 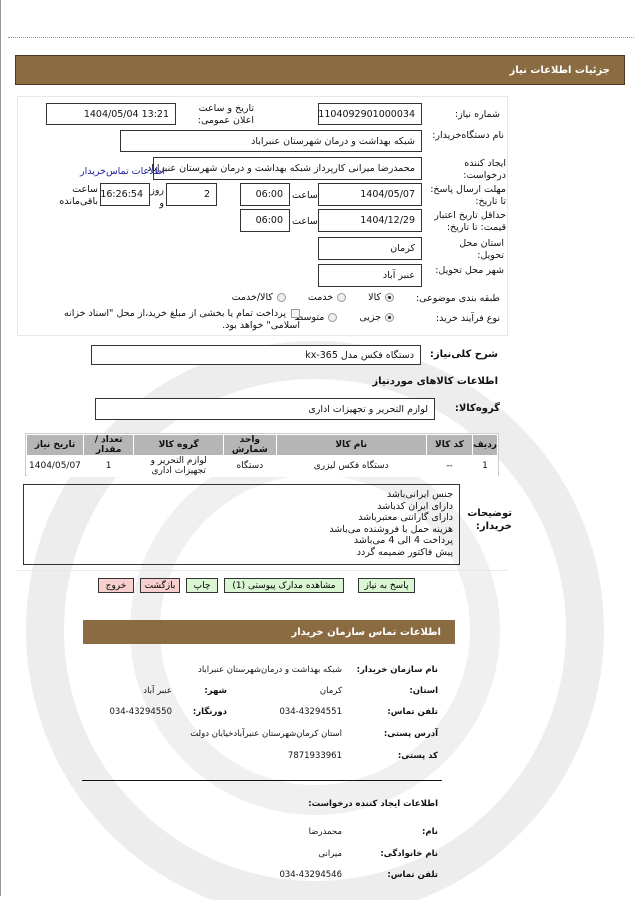 I want to click on postal-label: کد پستی:, so click(x=417, y=756).